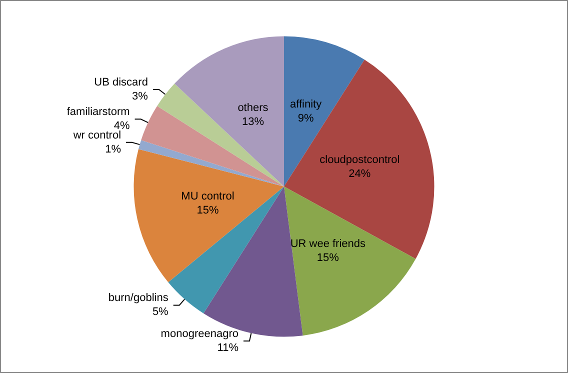 This screenshot has width=568, height=373. What do you see at coordinates (207, 196) in the screenshot?
I see `slice-label: MU control` at bounding box center [207, 196].